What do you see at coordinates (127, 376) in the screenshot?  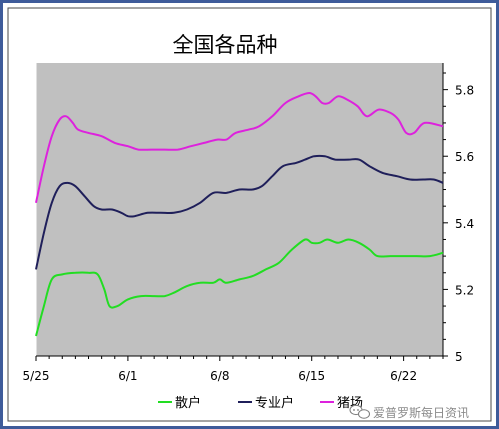 I see `x-tick-label: 6/1` at bounding box center [127, 376].